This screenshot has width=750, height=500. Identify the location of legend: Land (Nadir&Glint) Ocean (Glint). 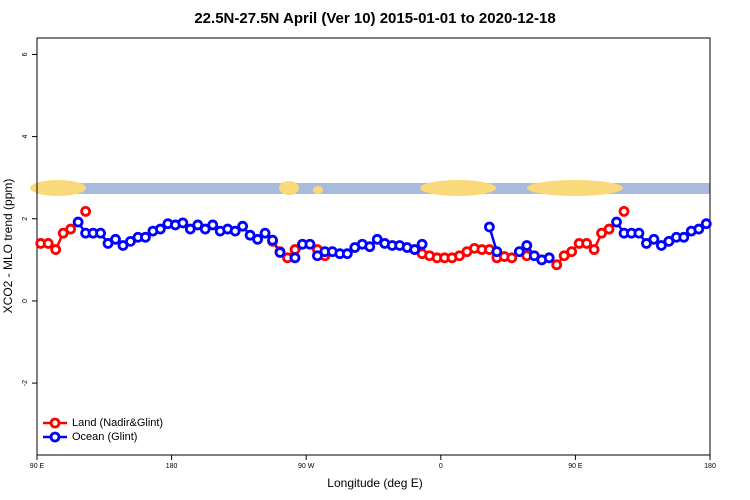
(103, 430).